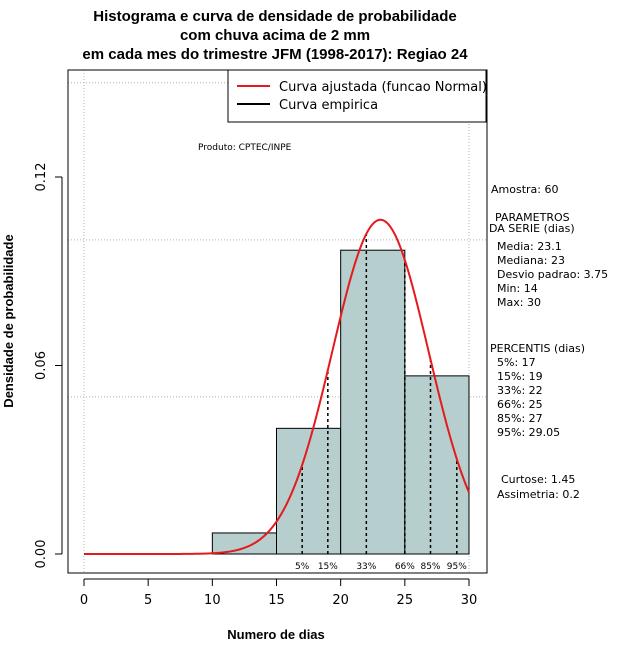  I want to click on stats-line: 33%: 22, so click(520, 390).